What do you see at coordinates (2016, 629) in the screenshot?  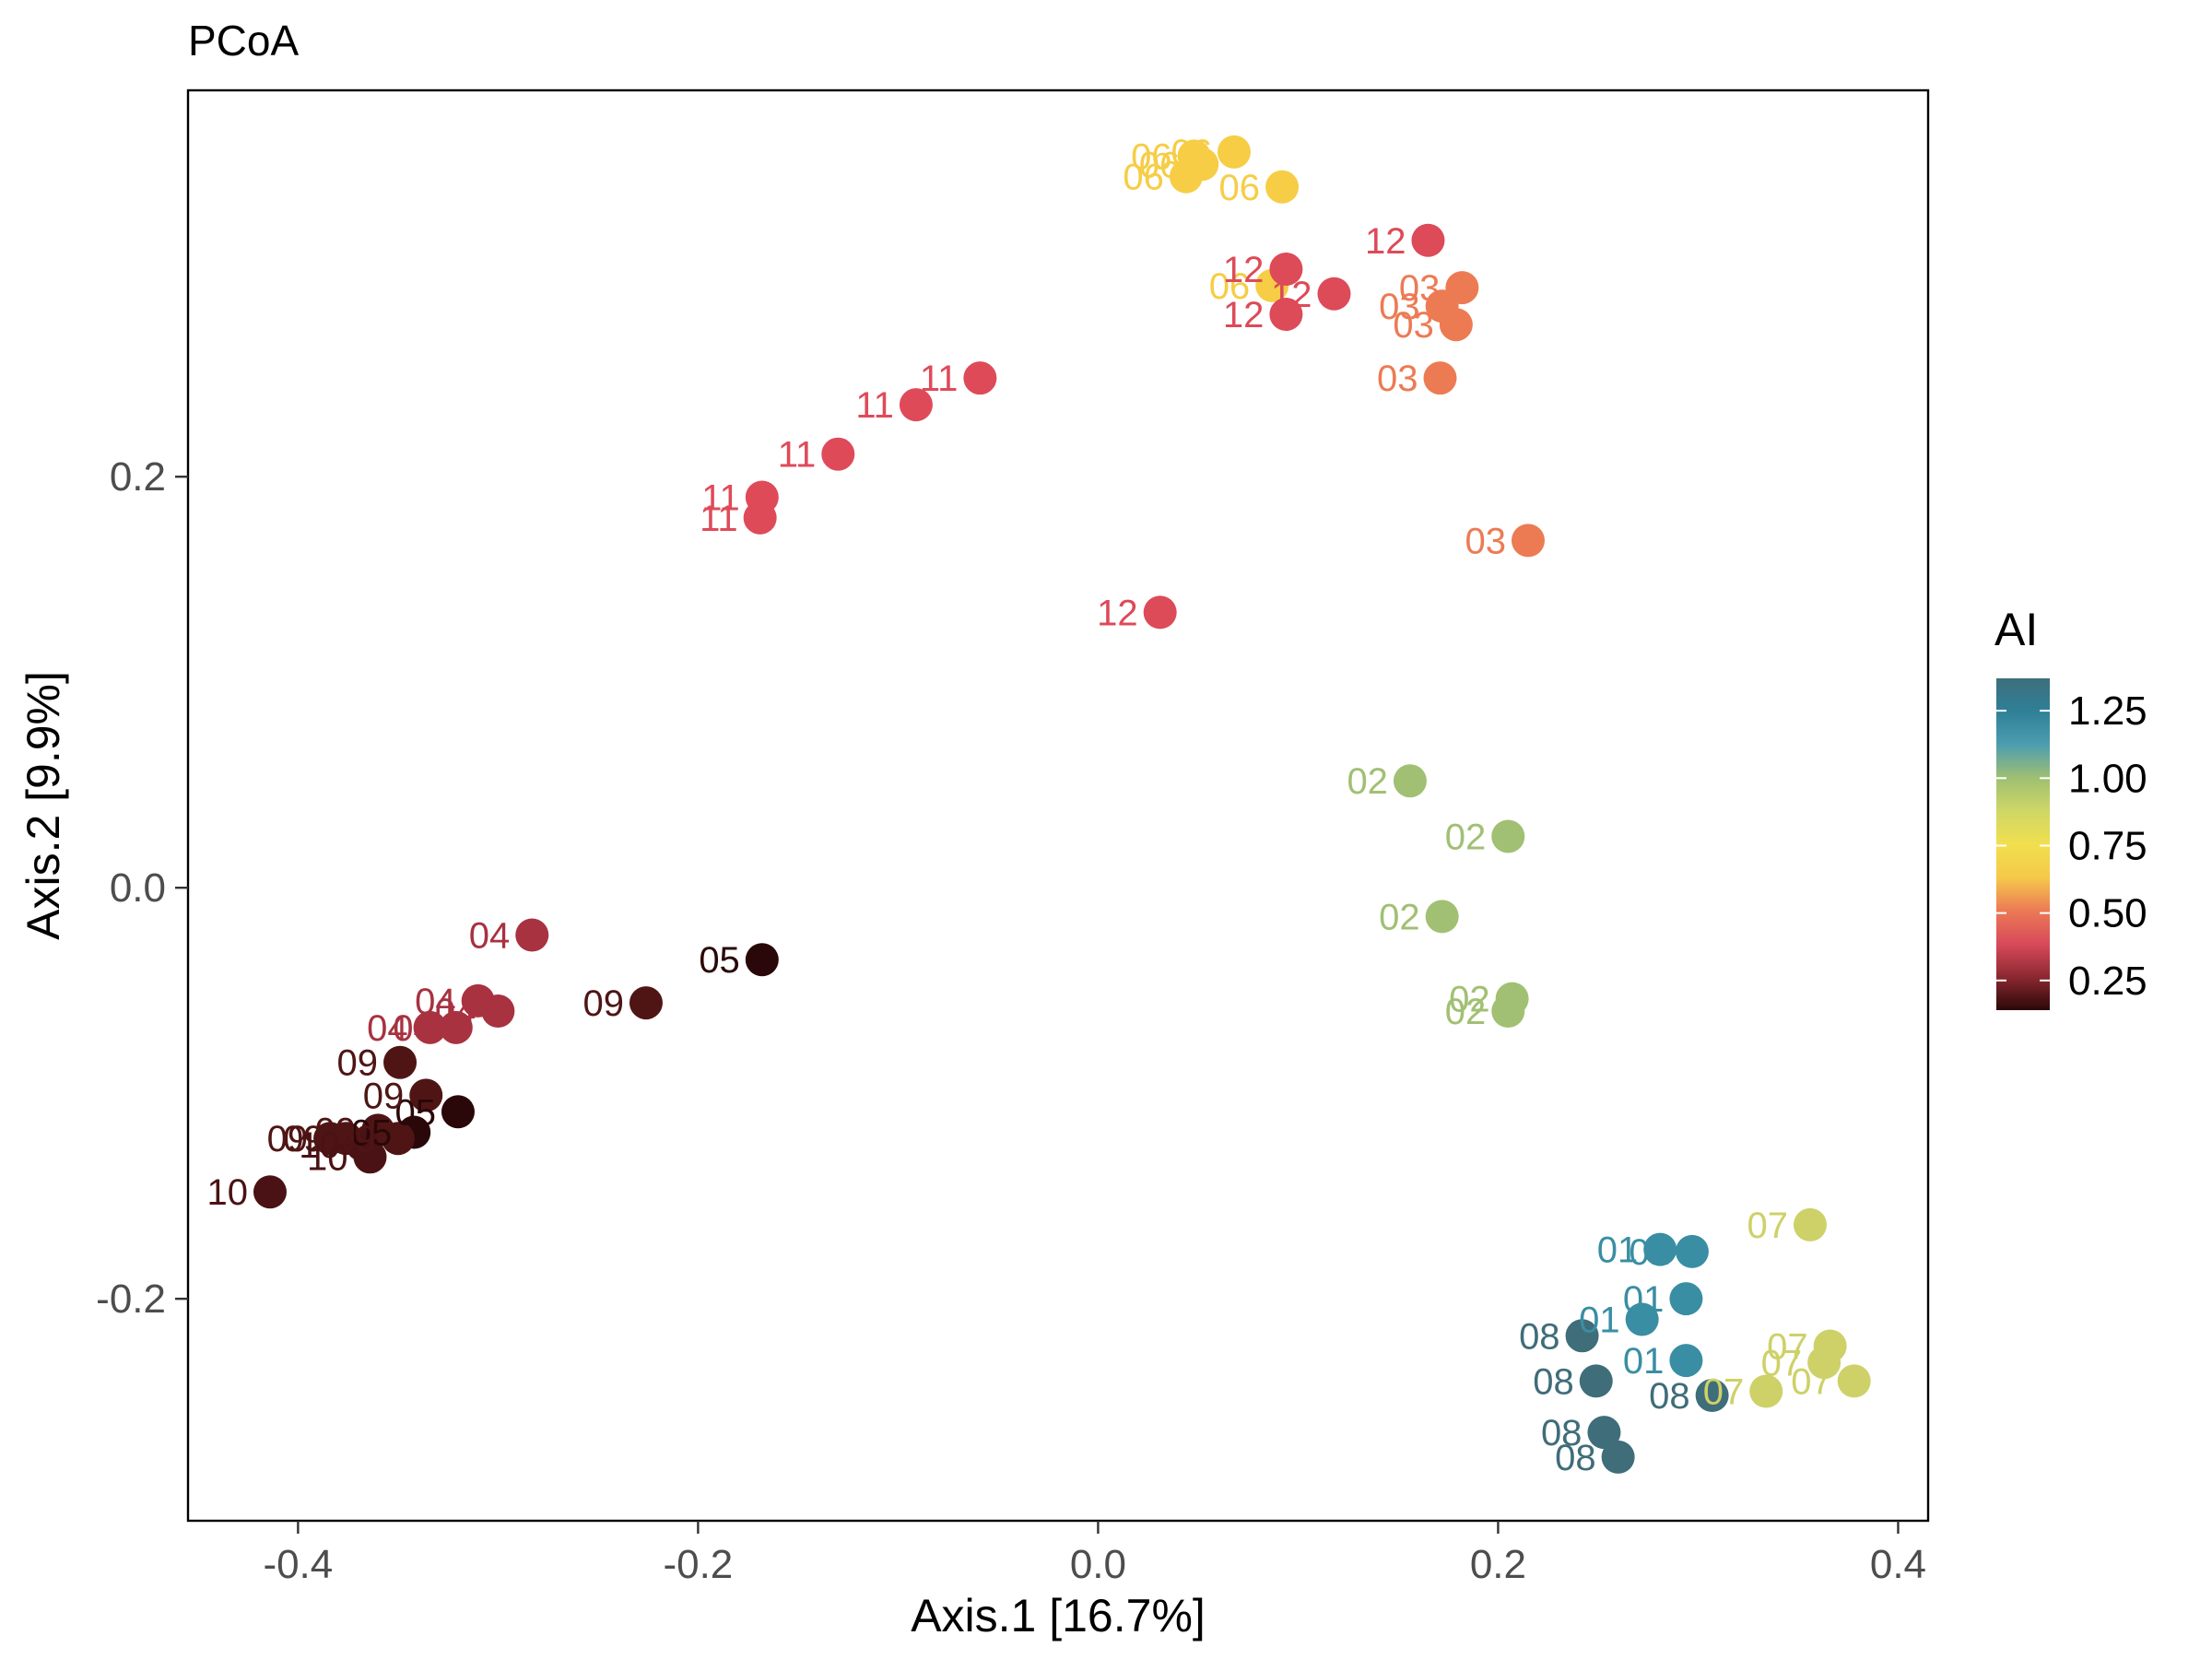 I see `legend-title: AI` at bounding box center [2016, 629].